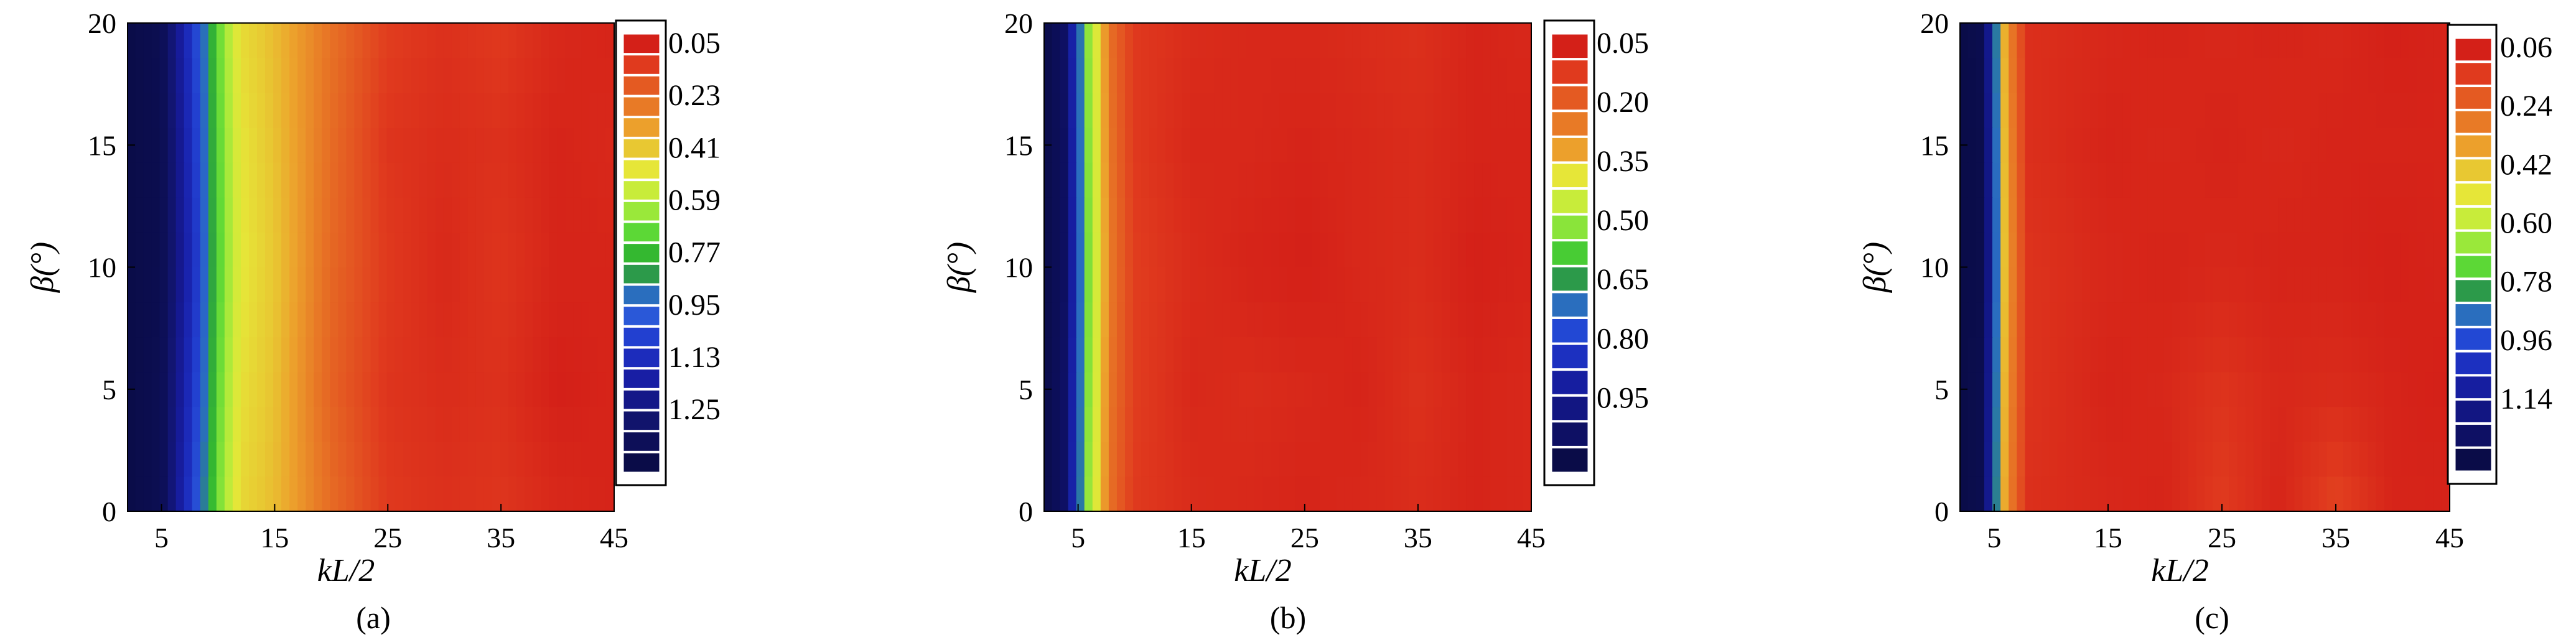 The image size is (2576, 640). What do you see at coordinates (1596, 252) in the screenshot?
I see `colorbar-legend: 0.050.200.350.500.650.800.95` at bounding box center [1596, 252].